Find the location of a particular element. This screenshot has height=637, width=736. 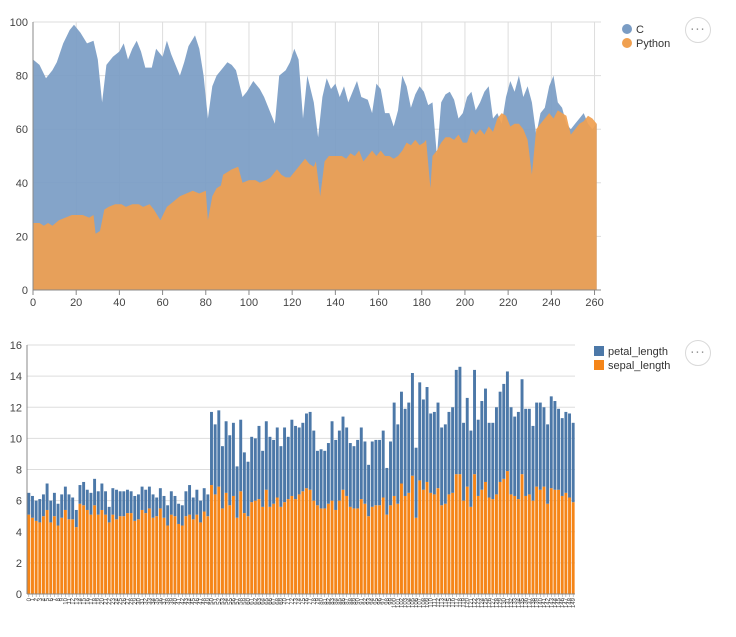

y-tick-label: 40 is located at coordinates (22, 184).